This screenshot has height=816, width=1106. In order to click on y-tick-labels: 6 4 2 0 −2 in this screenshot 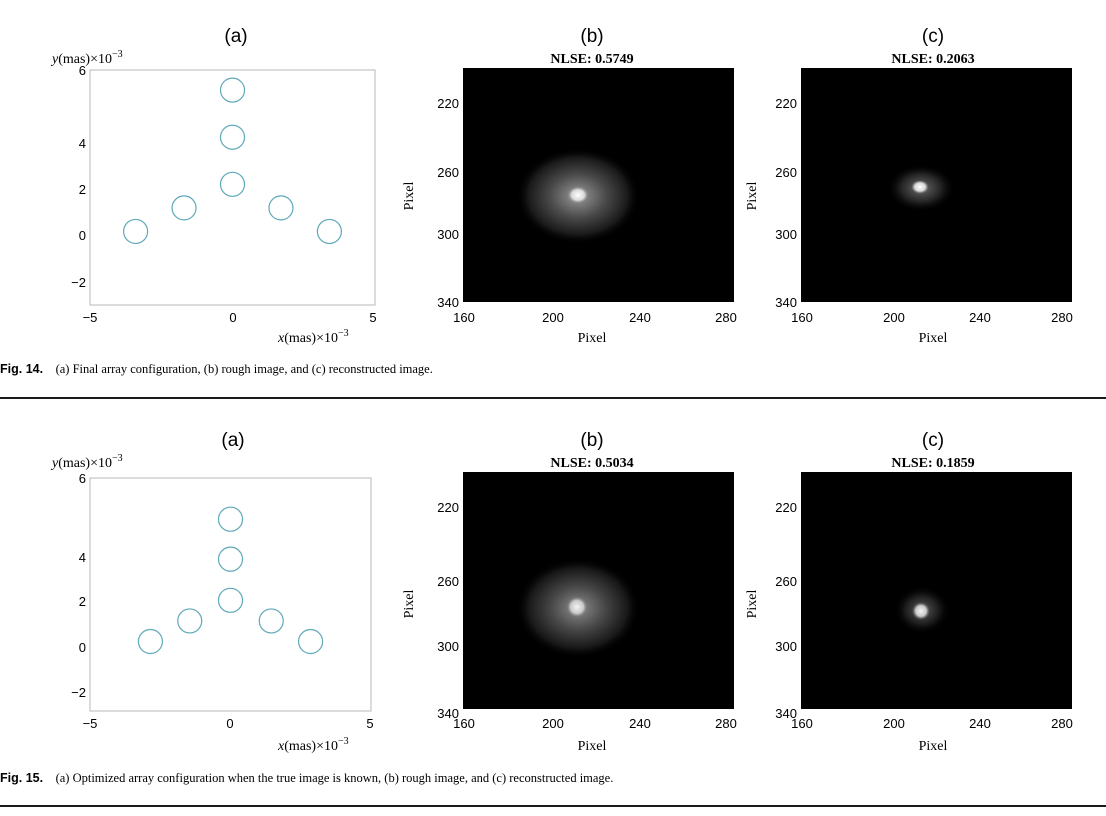, I will do `click(78, 585)`.